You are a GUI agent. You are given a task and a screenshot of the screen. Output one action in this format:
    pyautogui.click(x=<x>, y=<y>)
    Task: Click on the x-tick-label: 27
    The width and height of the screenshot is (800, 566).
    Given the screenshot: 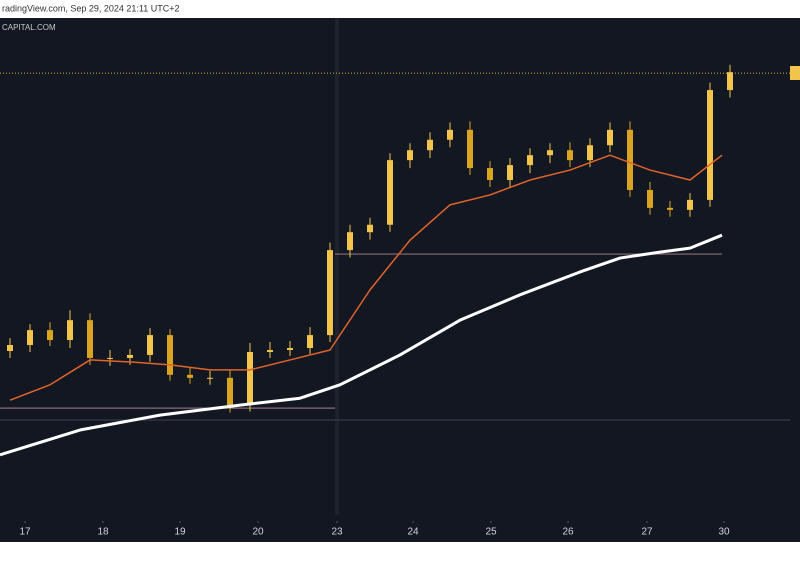 What is the action you would take?
    pyautogui.click(x=647, y=532)
    